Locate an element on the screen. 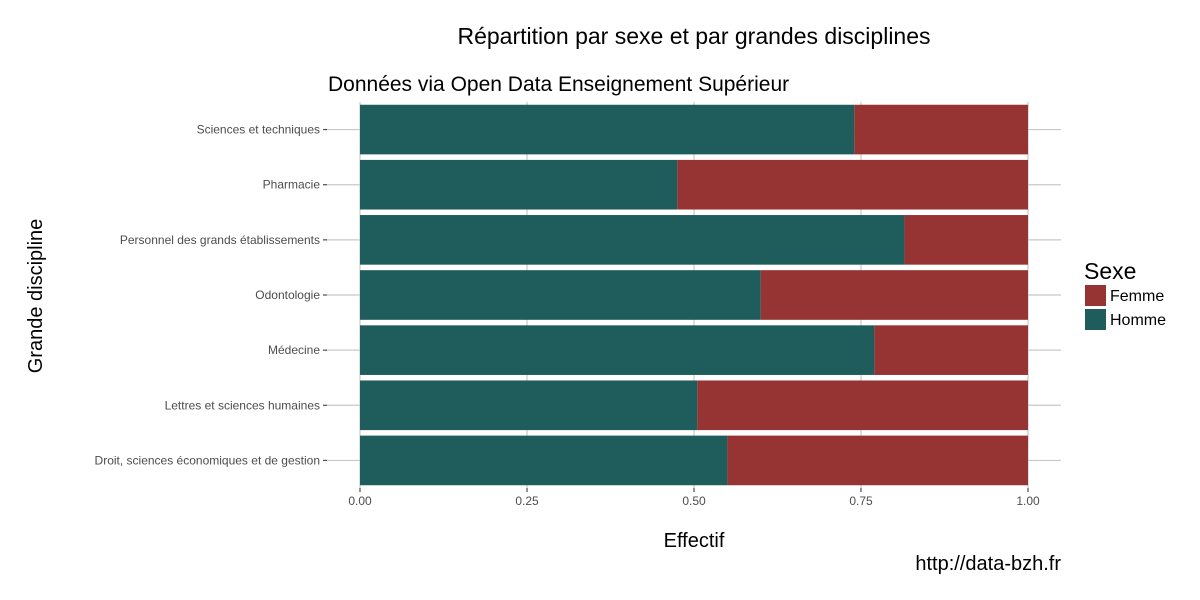 This screenshot has height=600, width=1200. x-tick-label: 0.75 is located at coordinates (861, 501).